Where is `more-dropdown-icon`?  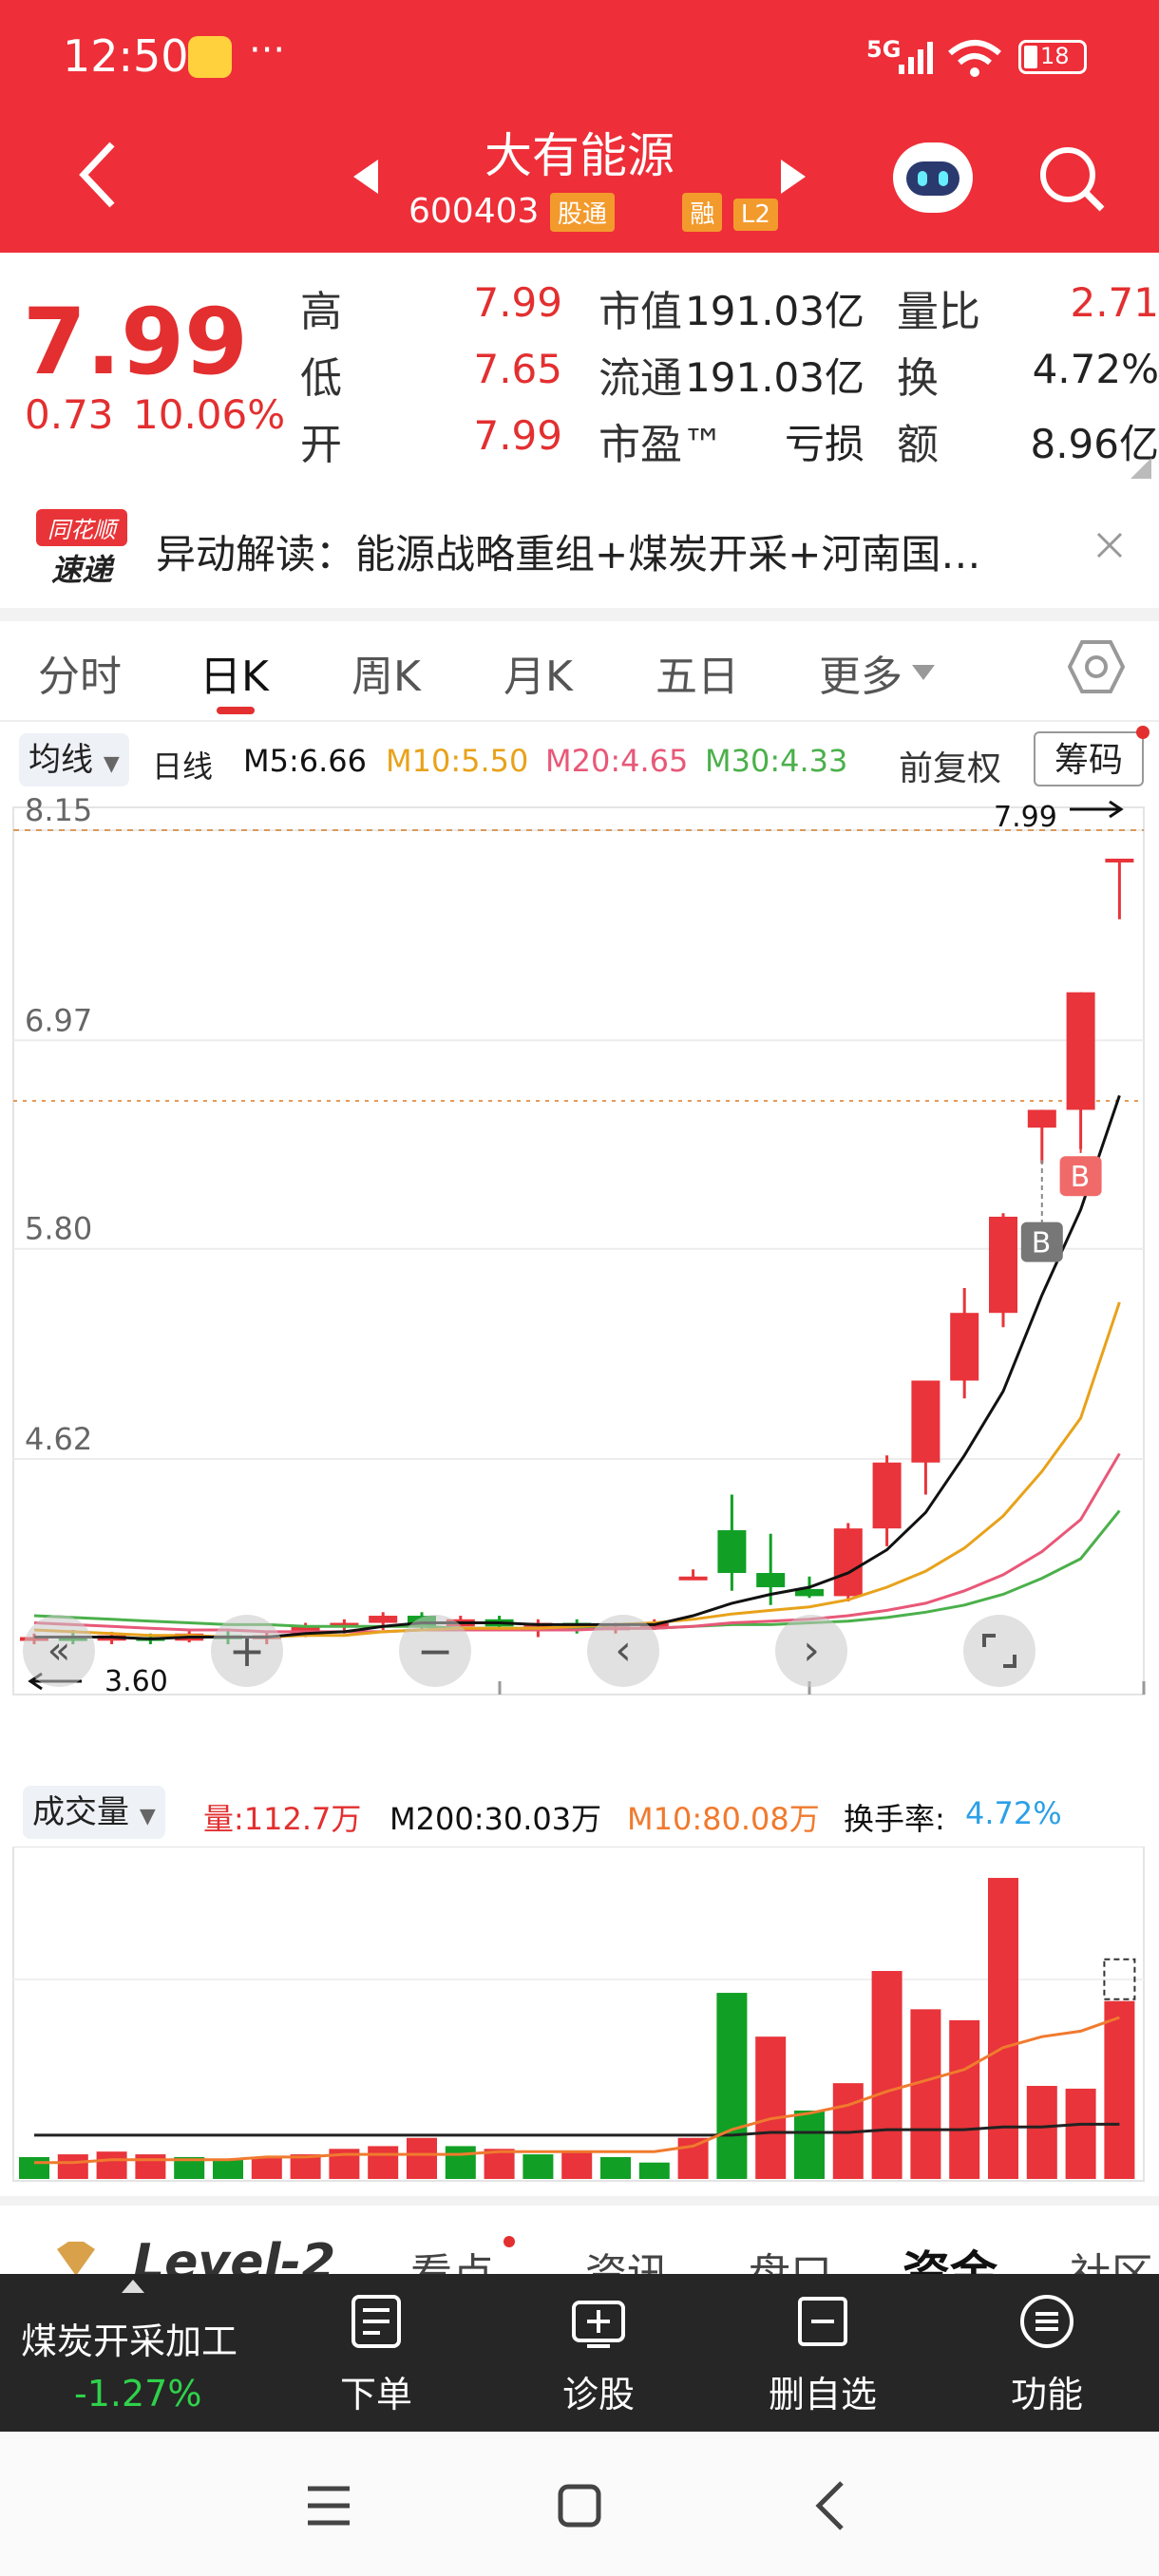 more-dropdown-icon is located at coordinates (923, 672).